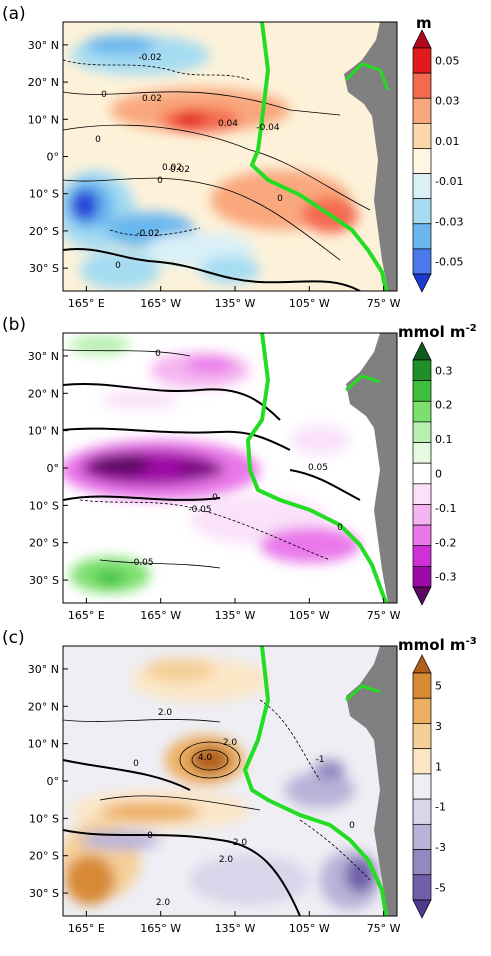 Image resolution: width=491 pixels, height=956 pixels. I want to click on colorbar-tick-label: 0.01, so click(447, 141).